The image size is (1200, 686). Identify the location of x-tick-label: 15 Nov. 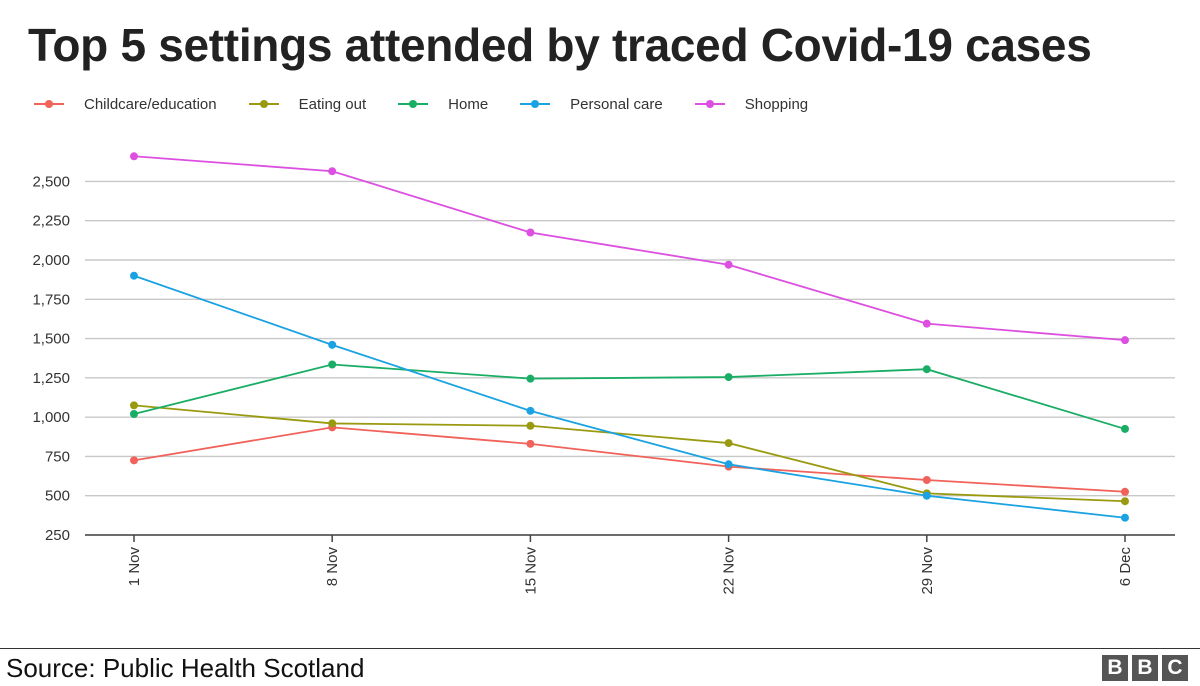
(530, 571).